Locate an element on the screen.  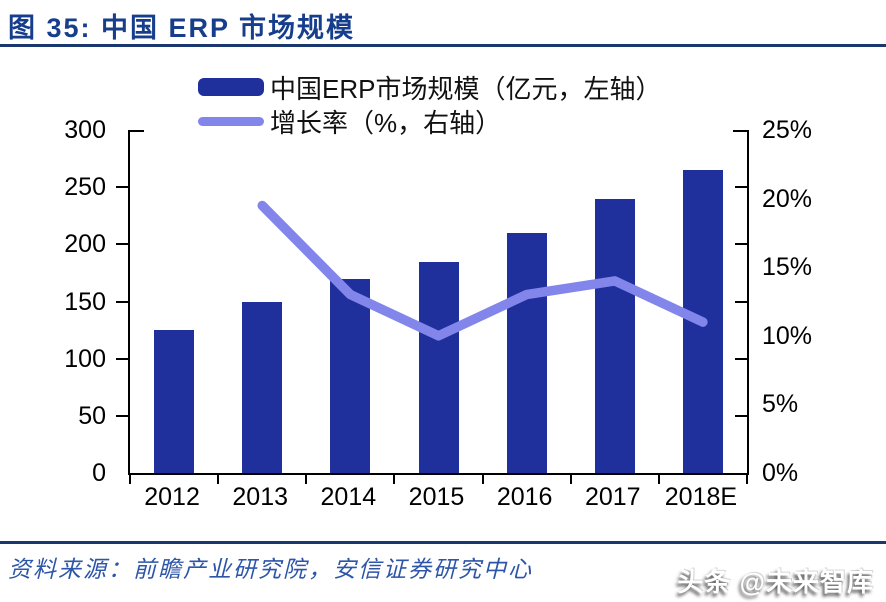
source-note: 资料来源：前瞻产业研究院，安信证券研究中心 is located at coordinates (270, 570).